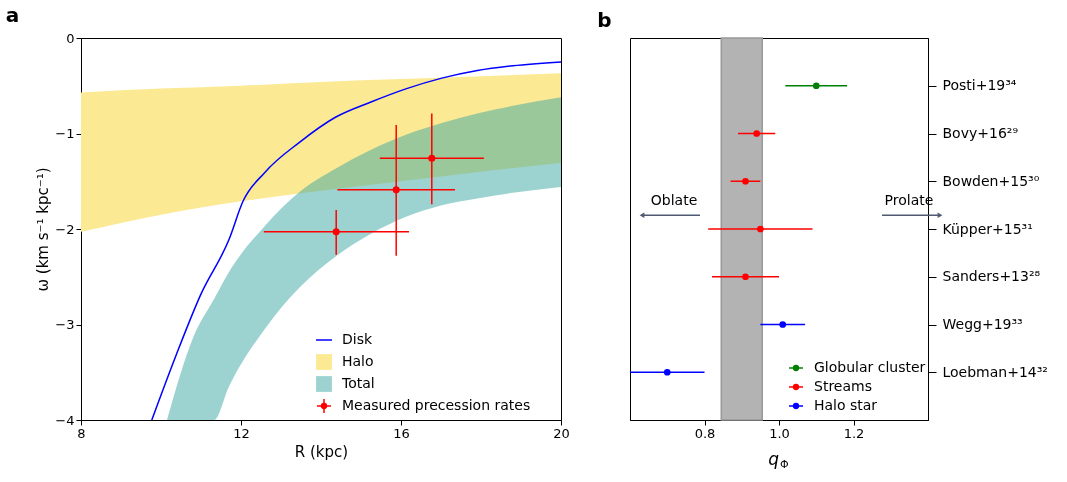 Image resolution: width=1067 pixels, height=482 pixels. What do you see at coordinates (65, 420) in the screenshot?
I see `y-tick-label: −4` at bounding box center [65, 420].